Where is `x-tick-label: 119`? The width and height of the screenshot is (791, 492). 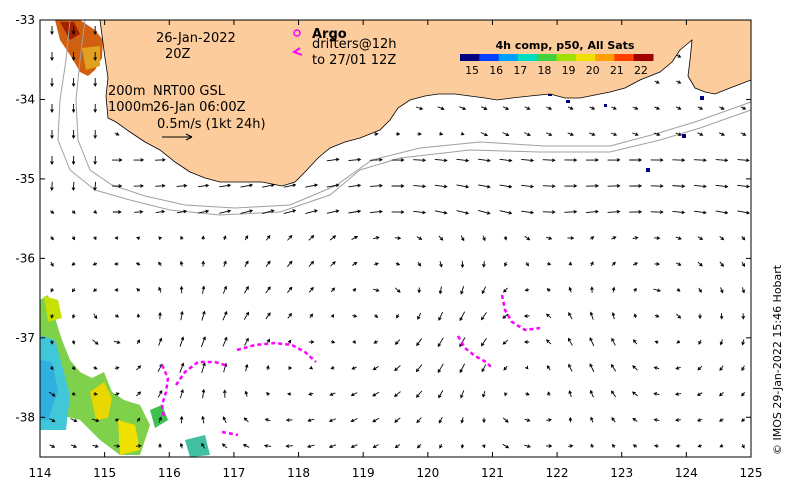
x-tick-label: 119 is located at coordinates (363, 473).